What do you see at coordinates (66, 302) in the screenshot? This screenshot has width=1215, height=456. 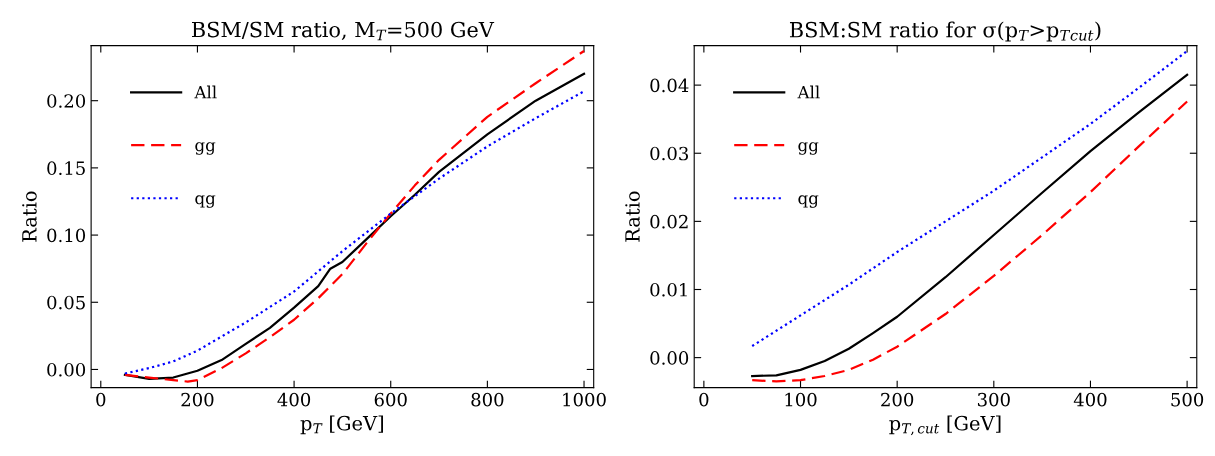 I see `y-tick-label: 0.05` at bounding box center [66, 302].